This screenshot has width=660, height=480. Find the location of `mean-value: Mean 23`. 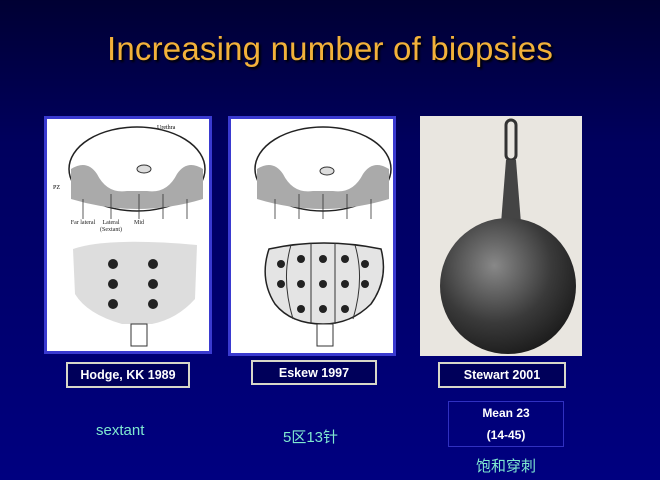

mean-value: Mean 23 is located at coordinates (506, 413).